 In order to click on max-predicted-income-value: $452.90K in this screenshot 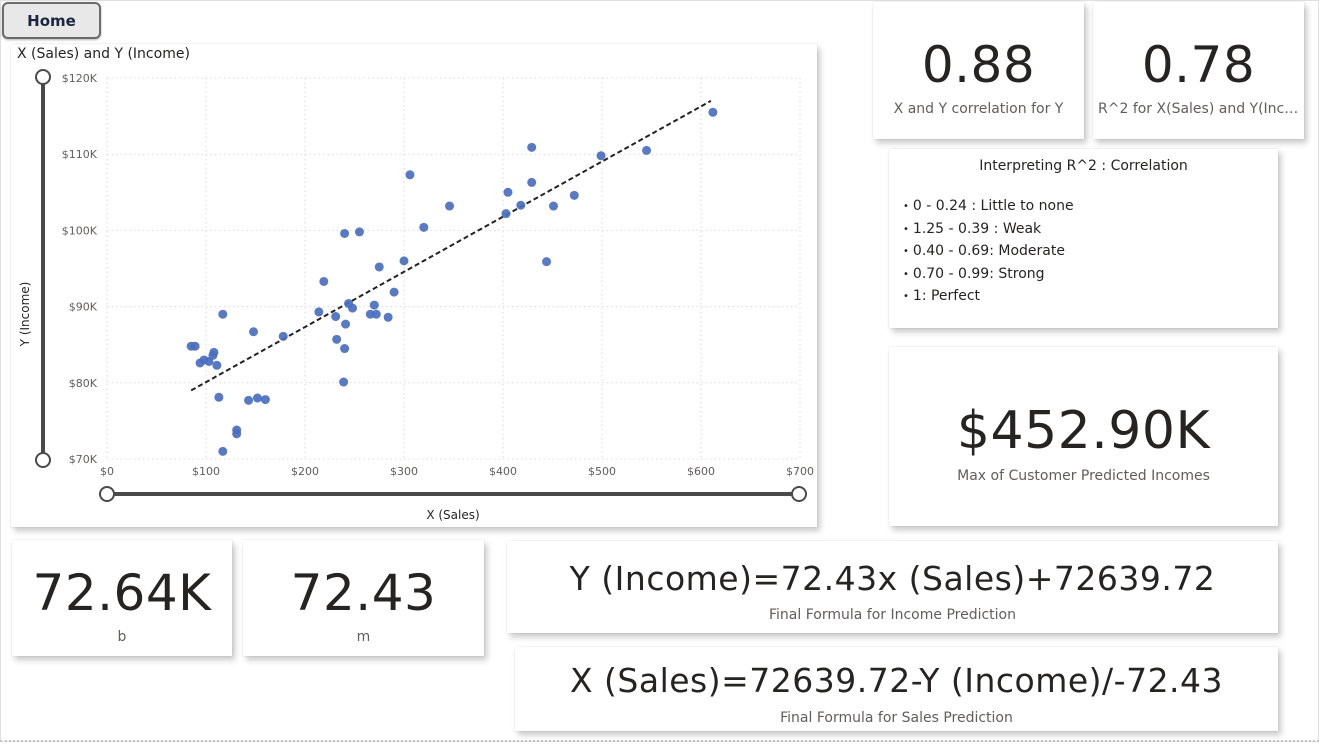, I will do `click(1083, 431)`.